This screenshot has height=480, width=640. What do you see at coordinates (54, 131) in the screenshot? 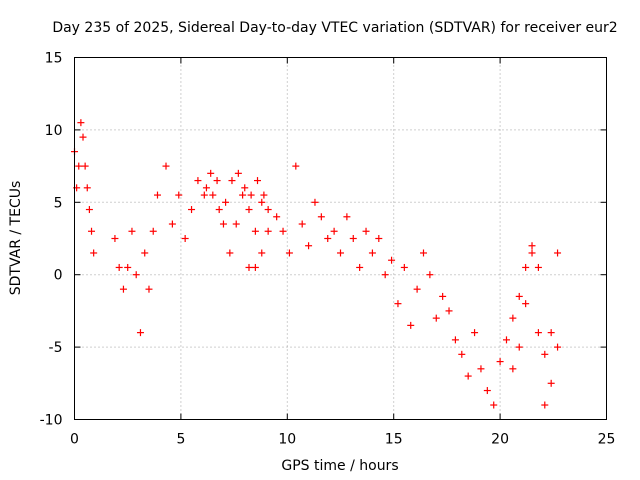
I see `y-tick-label: 10` at bounding box center [54, 131].